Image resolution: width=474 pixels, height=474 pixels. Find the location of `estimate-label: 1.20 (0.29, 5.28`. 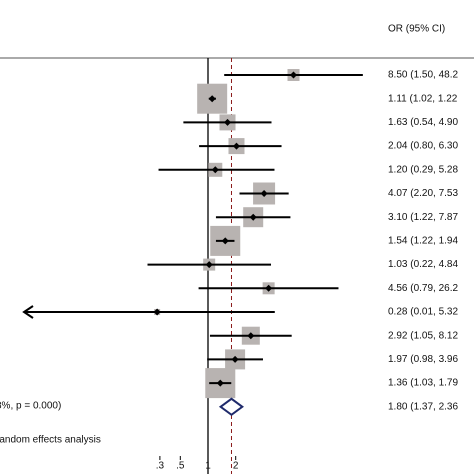

estimate-label: 1.20 (0.29, 5.28 is located at coordinates (423, 169).